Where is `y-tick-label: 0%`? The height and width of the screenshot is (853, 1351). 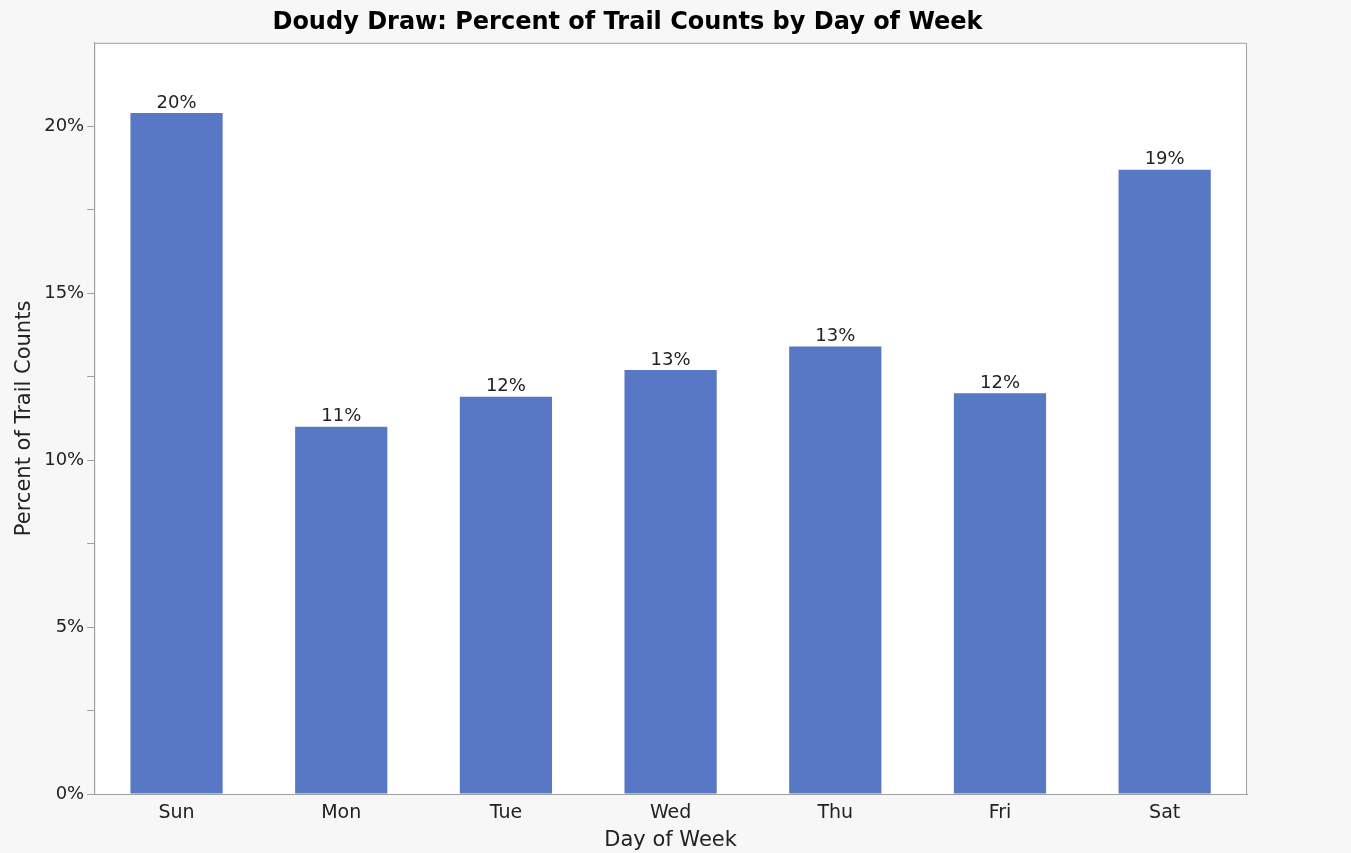
y-tick-label: 0% is located at coordinates (70, 792).